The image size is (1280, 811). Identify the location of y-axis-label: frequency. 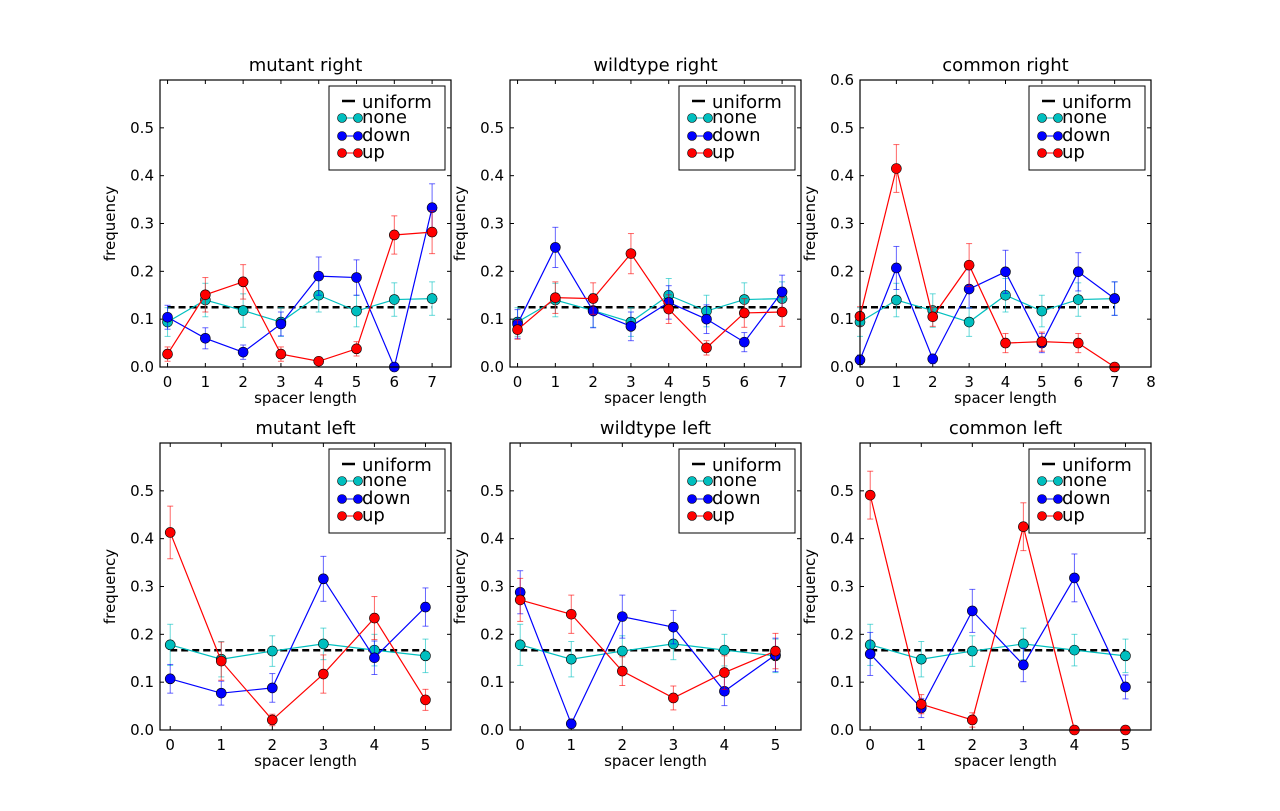
(110, 223).